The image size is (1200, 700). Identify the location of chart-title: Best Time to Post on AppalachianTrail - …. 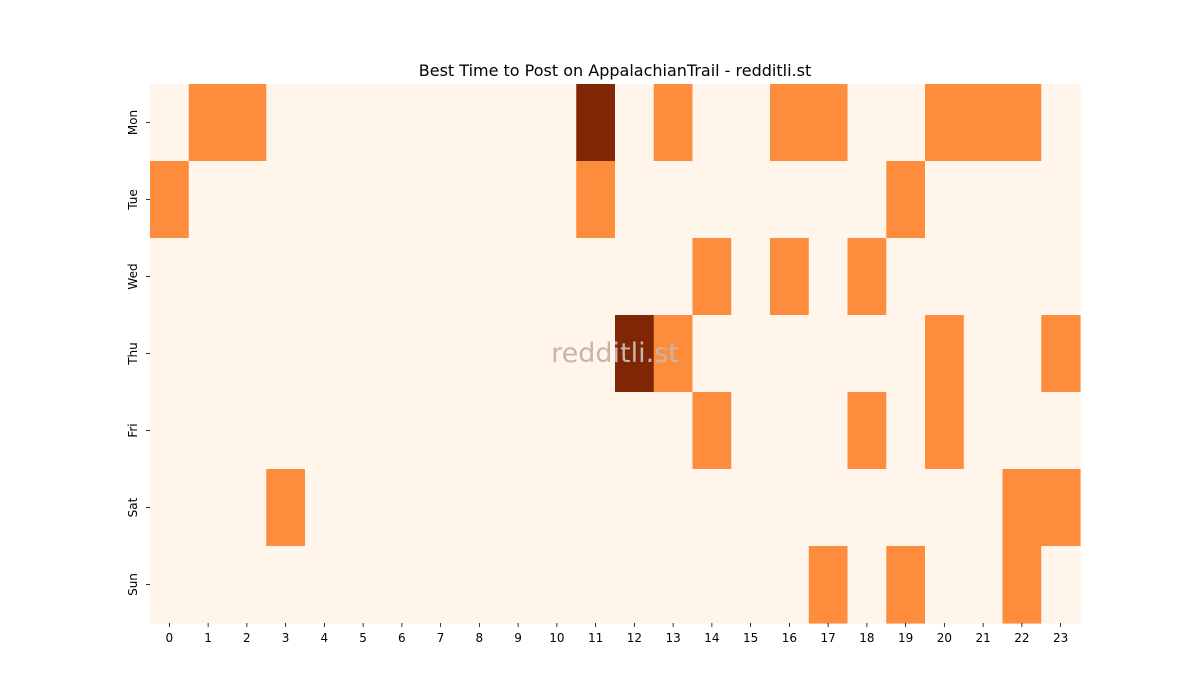
(615, 70).